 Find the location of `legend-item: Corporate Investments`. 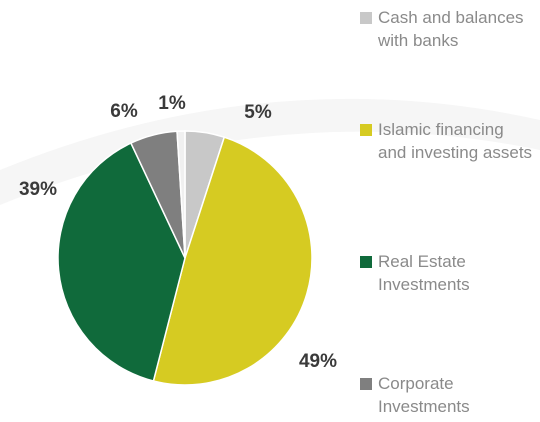

legend-item: Corporate Investments is located at coordinates (447, 395).